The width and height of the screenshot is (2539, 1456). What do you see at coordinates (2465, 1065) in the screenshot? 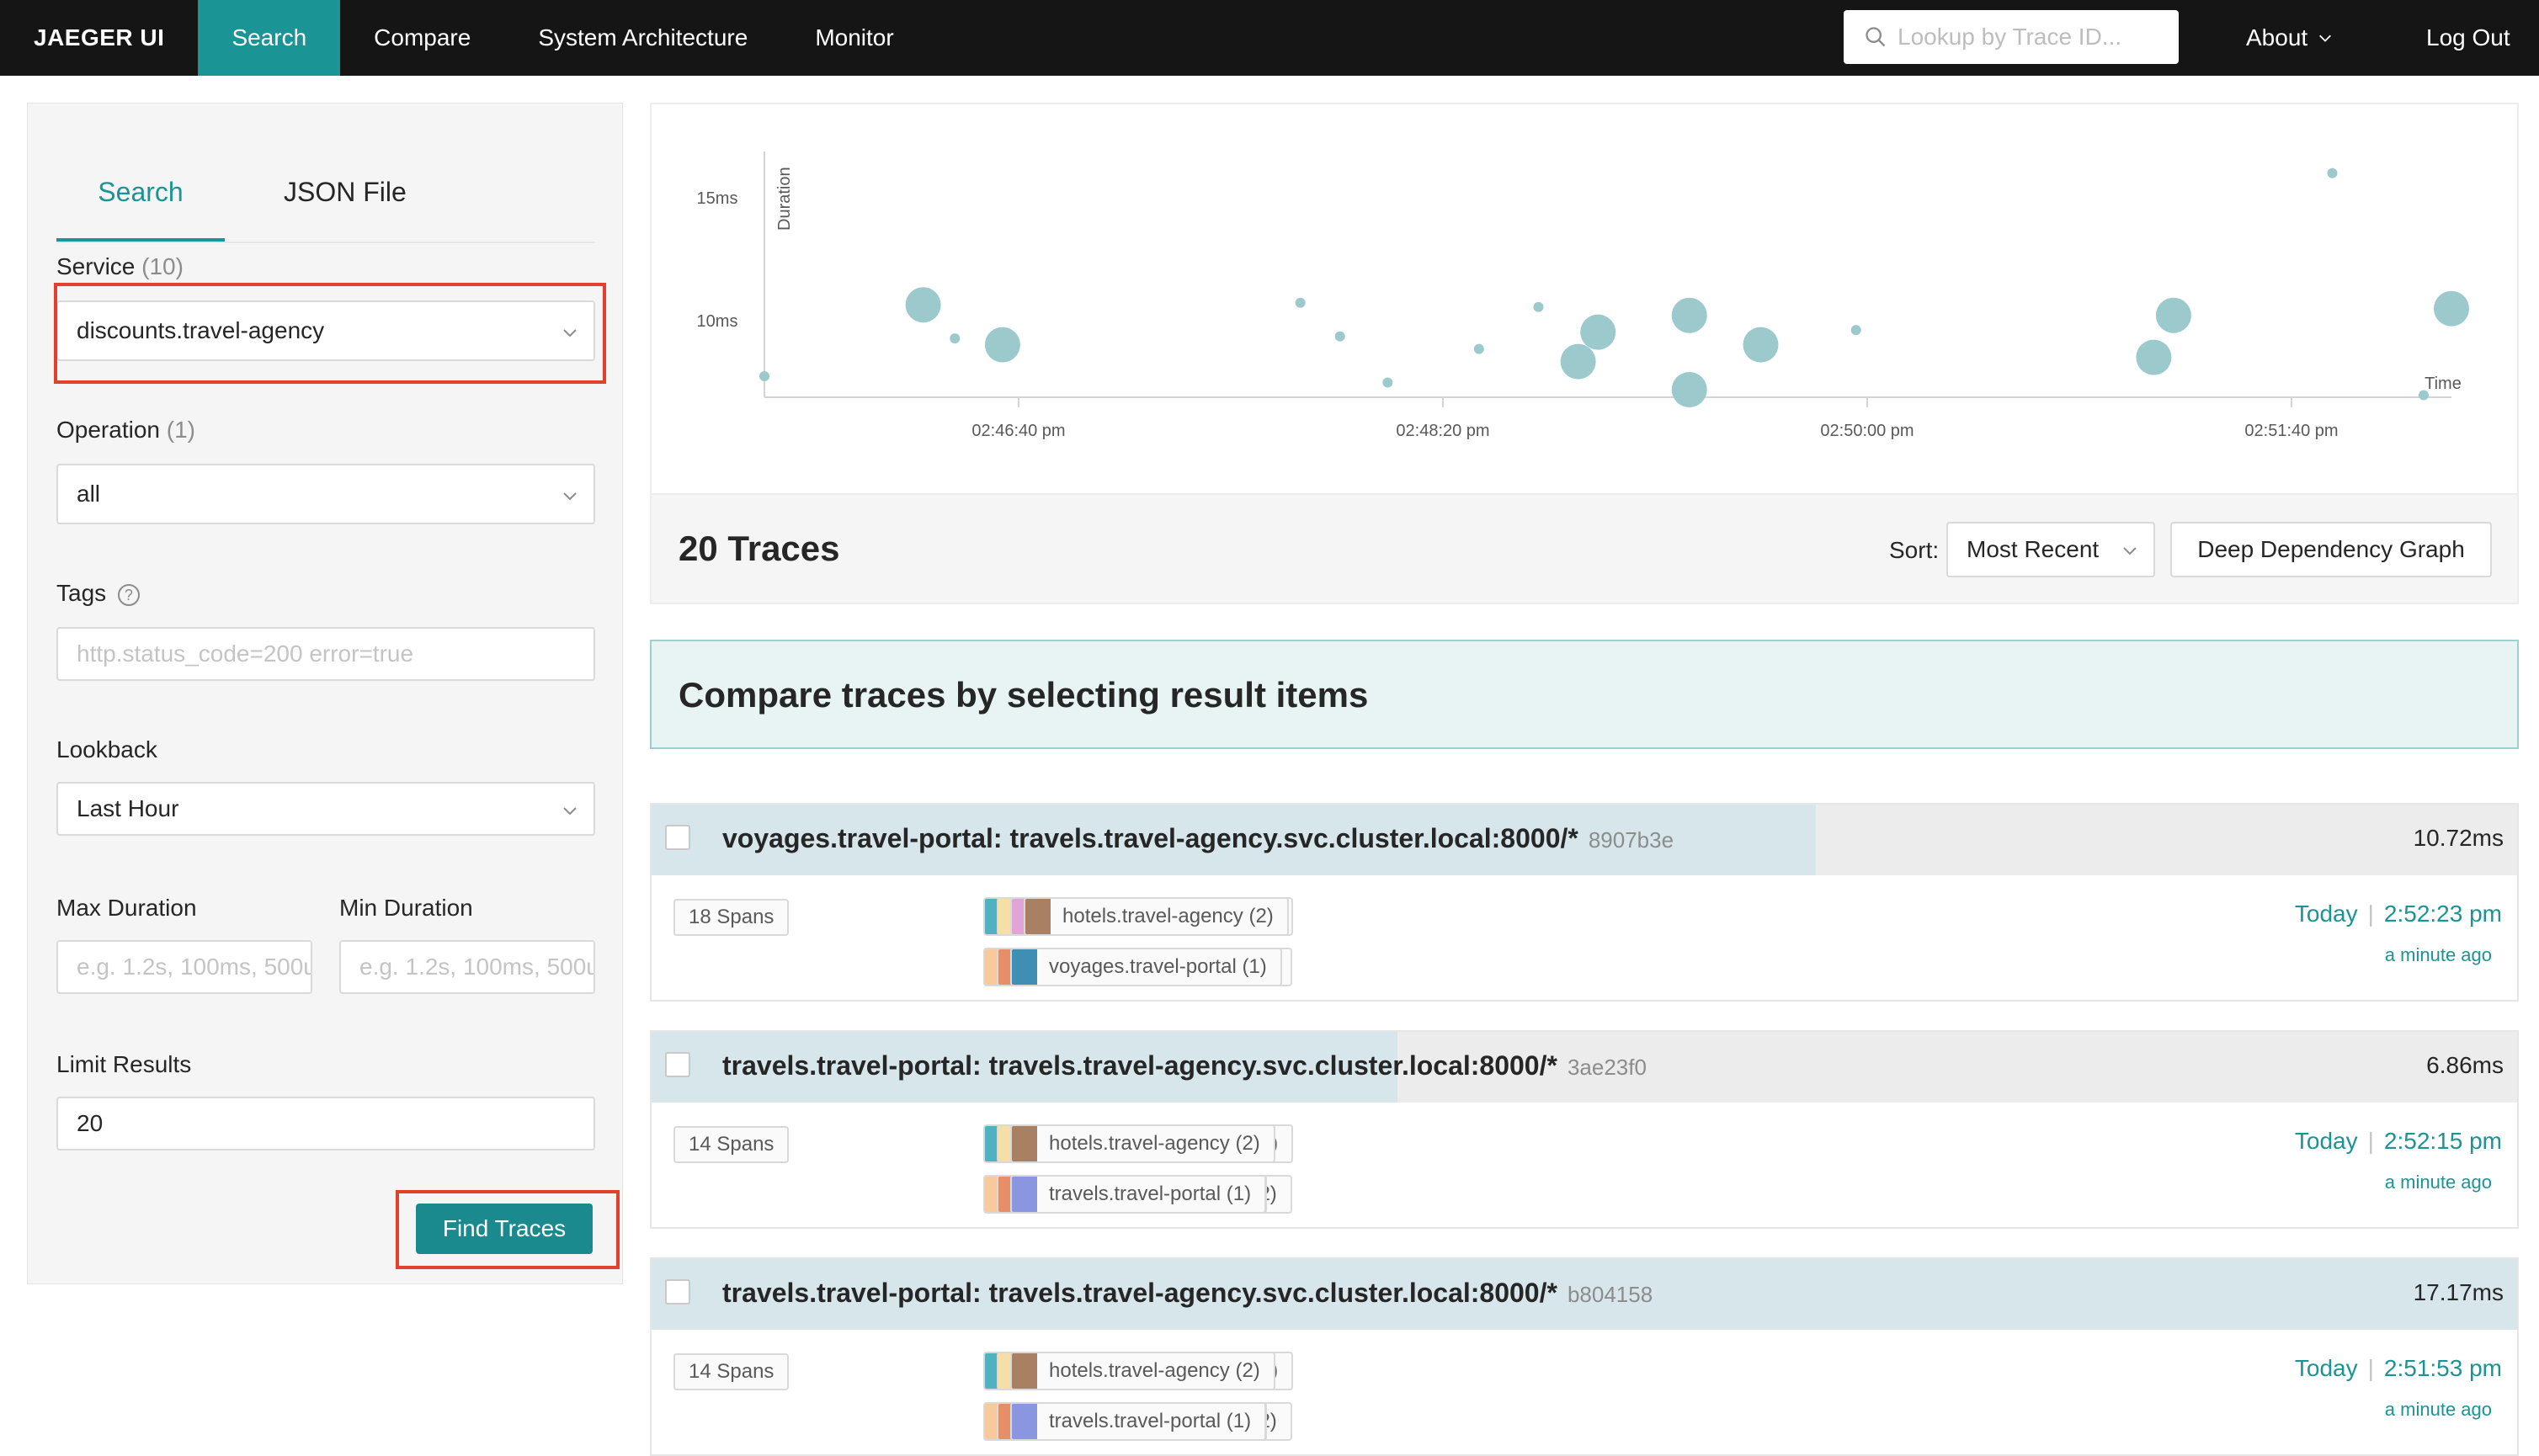
I see `trace-duration: 6.86ms` at bounding box center [2465, 1065].